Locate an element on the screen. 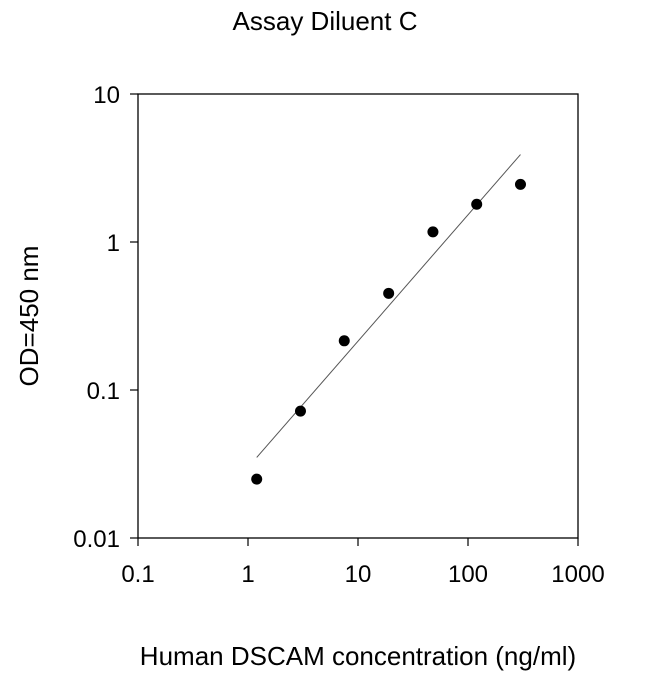 The height and width of the screenshot is (674, 650). x-tick-label: 100 is located at coordinates (468, 574).